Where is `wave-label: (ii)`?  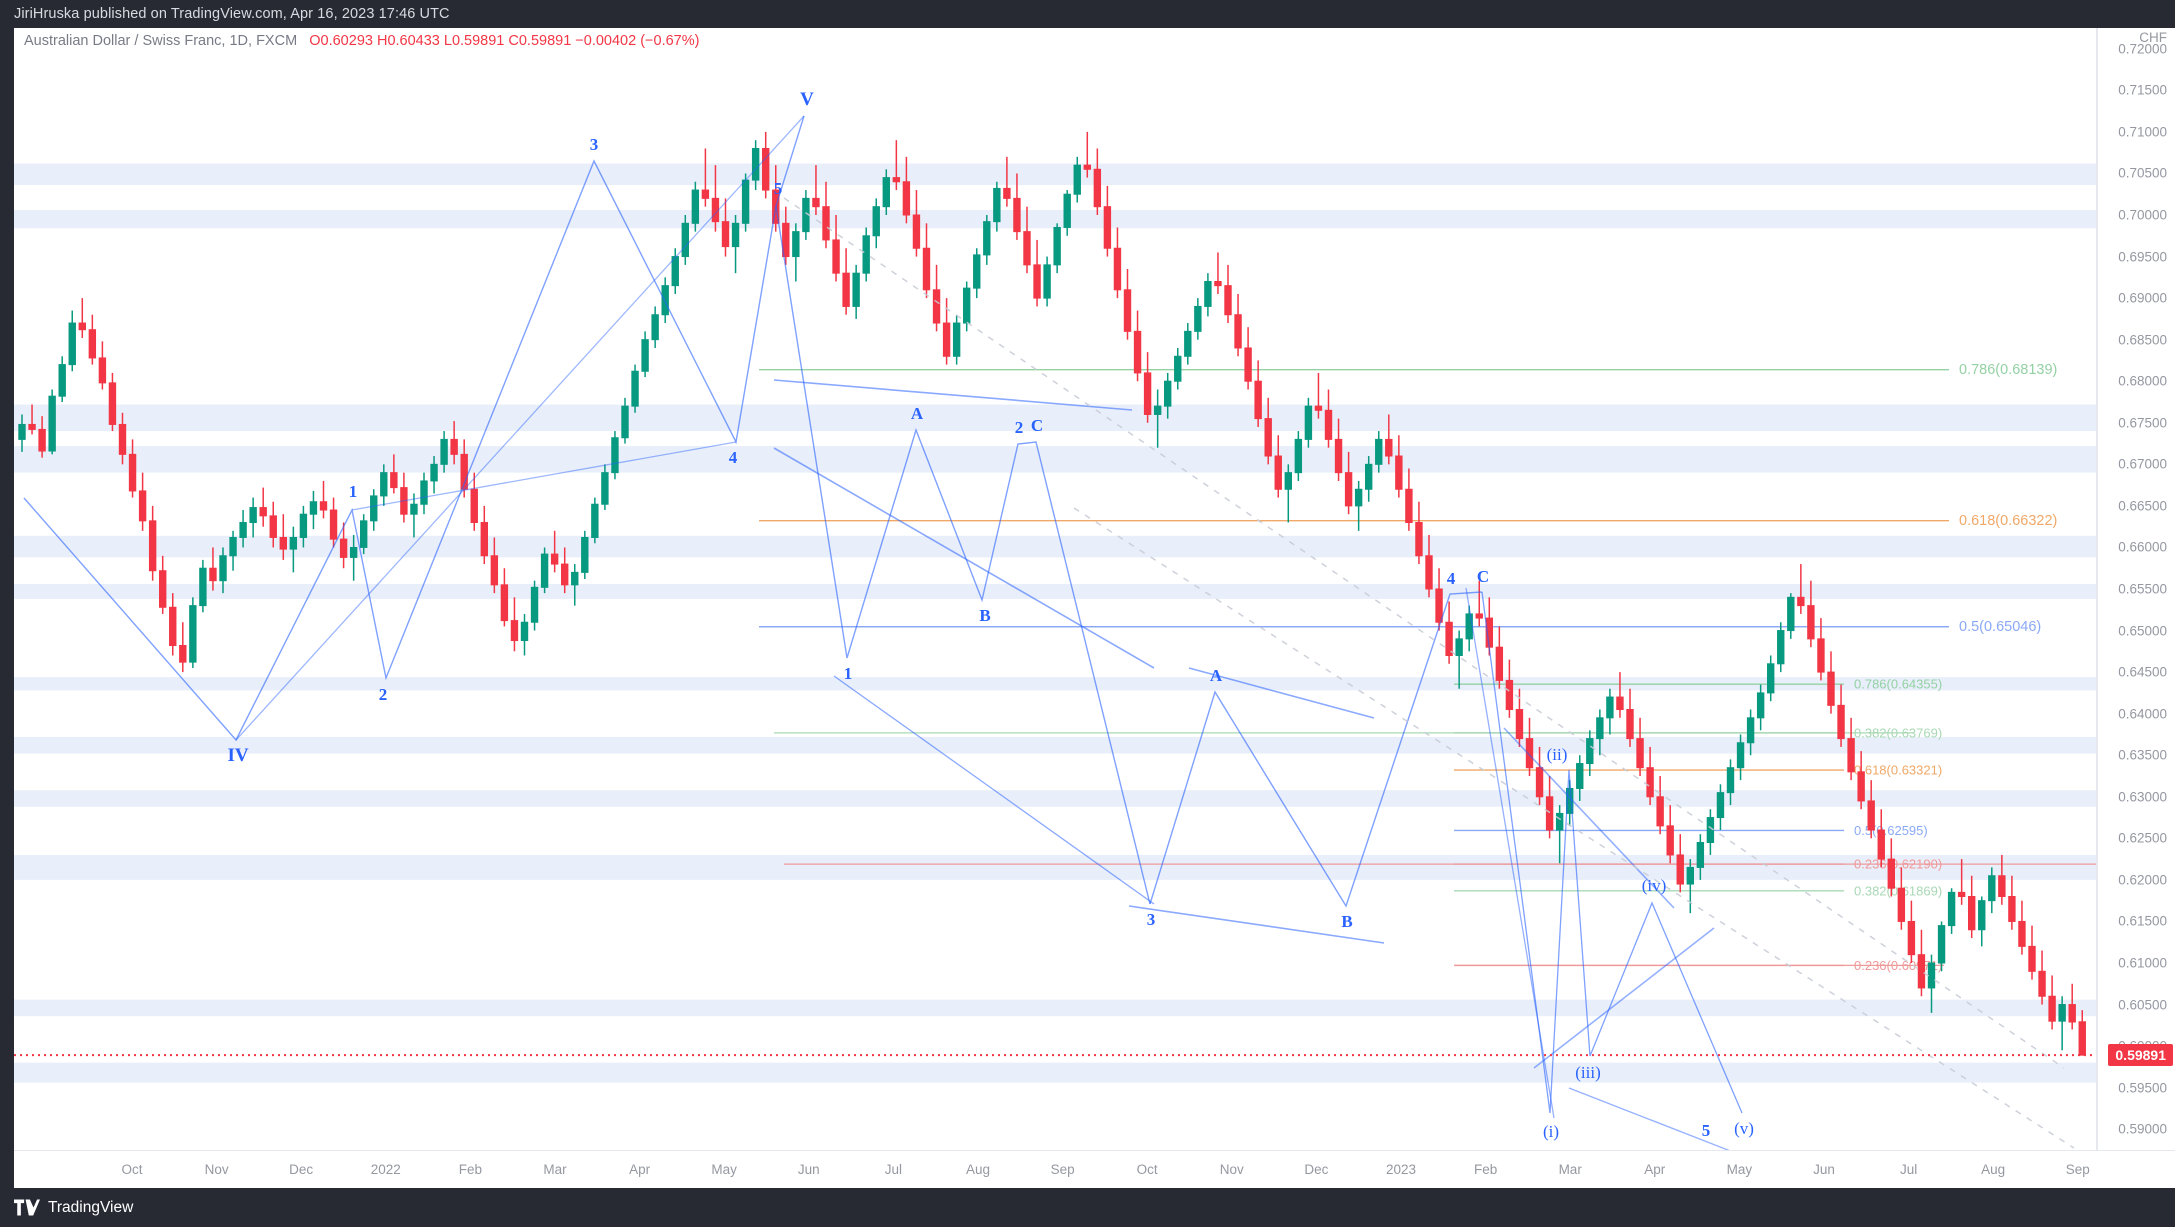
wave-label: (ii) is located at coordinates (1557, 754).